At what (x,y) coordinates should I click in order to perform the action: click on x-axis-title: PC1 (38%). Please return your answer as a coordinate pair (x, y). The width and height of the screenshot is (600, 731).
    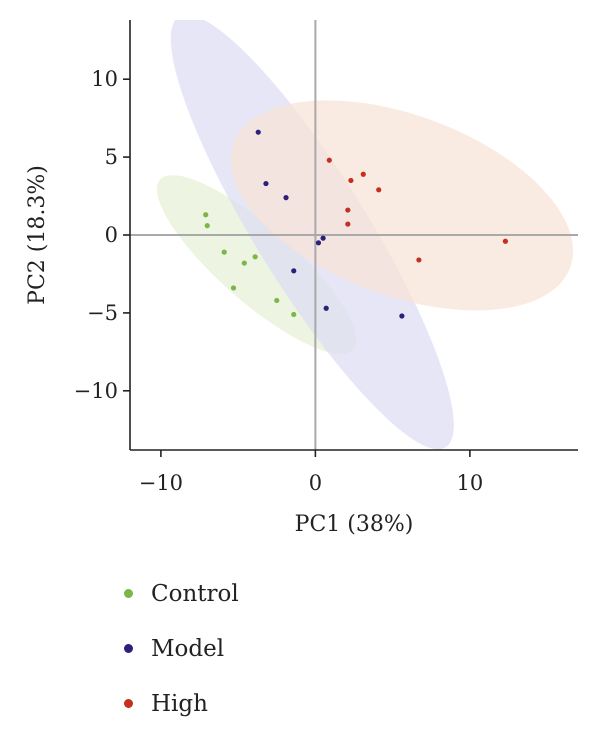
    Looking at the image, I should click on (354, 524).